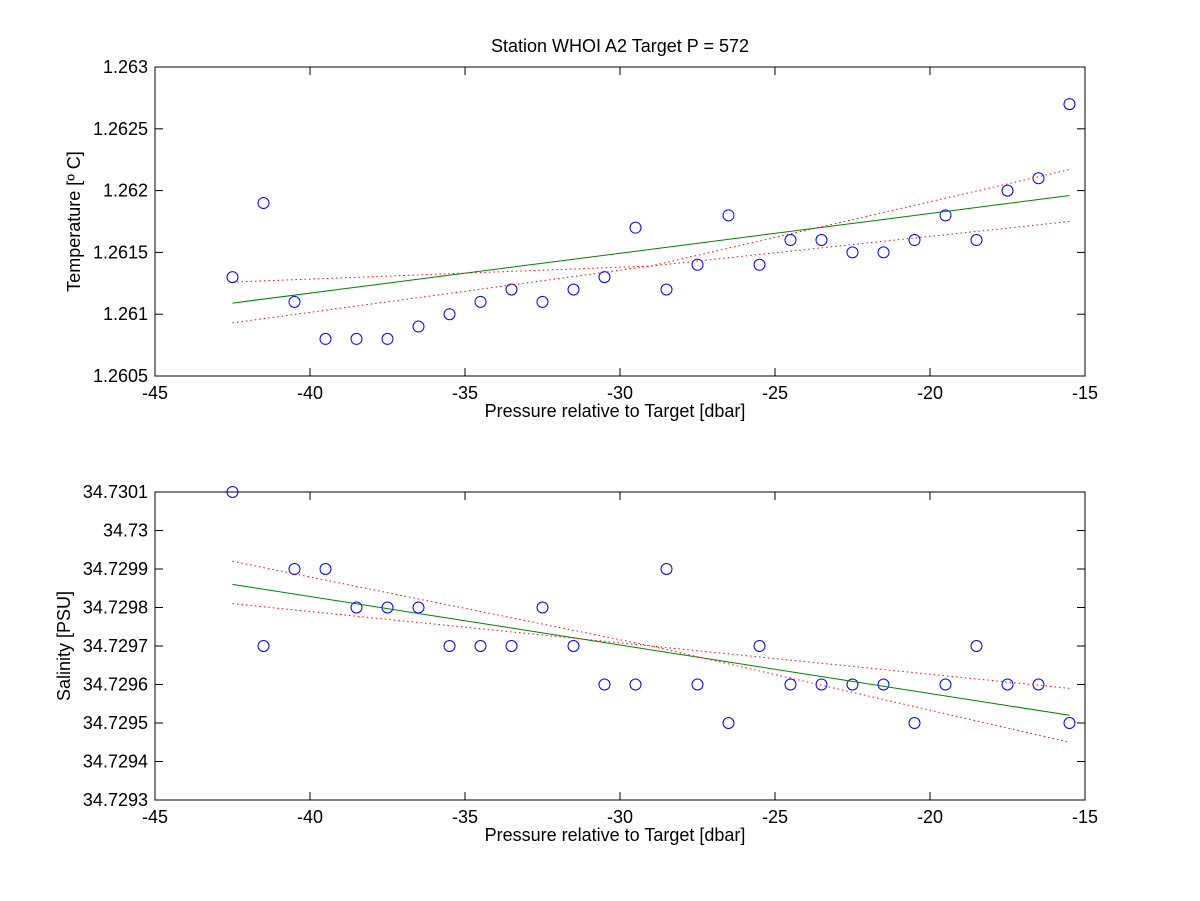 The image size is (1200, 901). Describe the element at coordinates (120, 376) in the screenshot. I see `temp-y-tick-label: 1.2605` at that location.